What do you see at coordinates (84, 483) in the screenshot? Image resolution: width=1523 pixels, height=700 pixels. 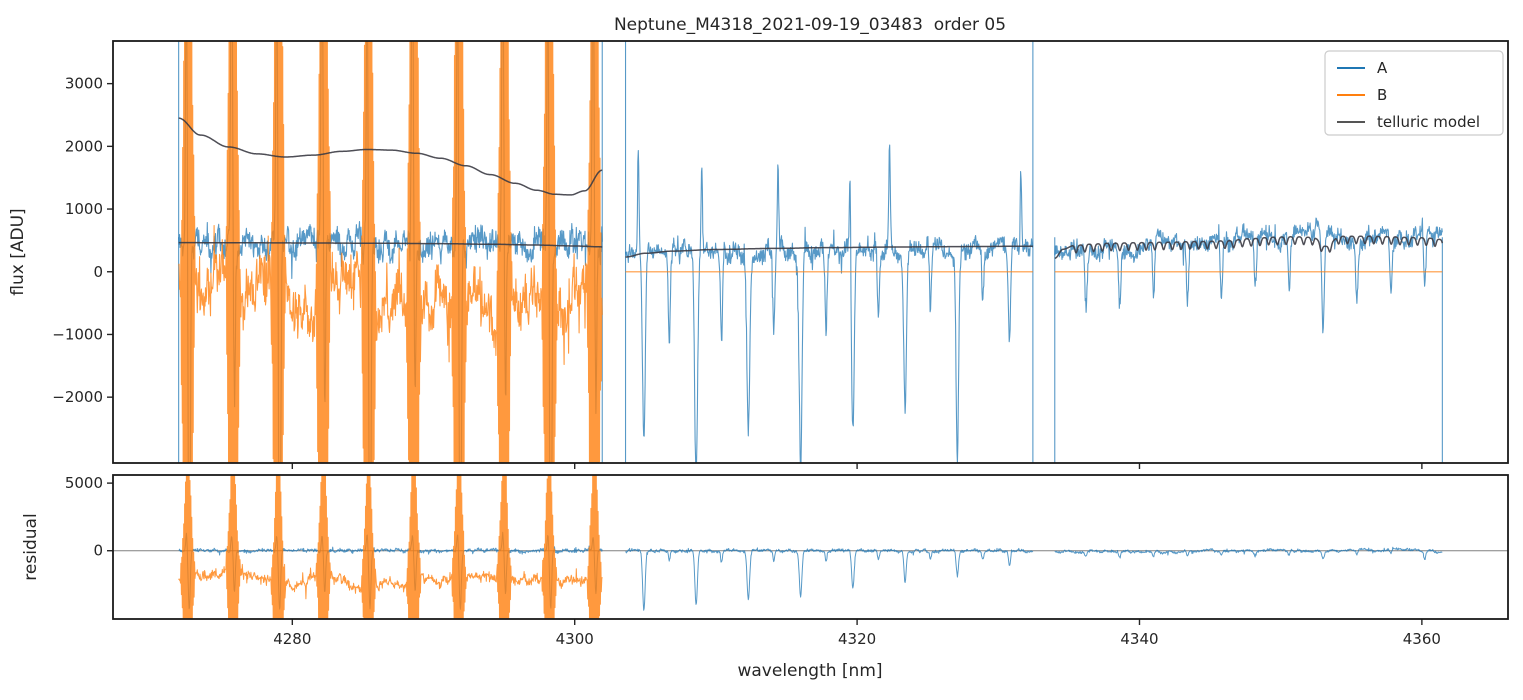 I see `y-tick-label: 5000` at bounding box center [84, 483].